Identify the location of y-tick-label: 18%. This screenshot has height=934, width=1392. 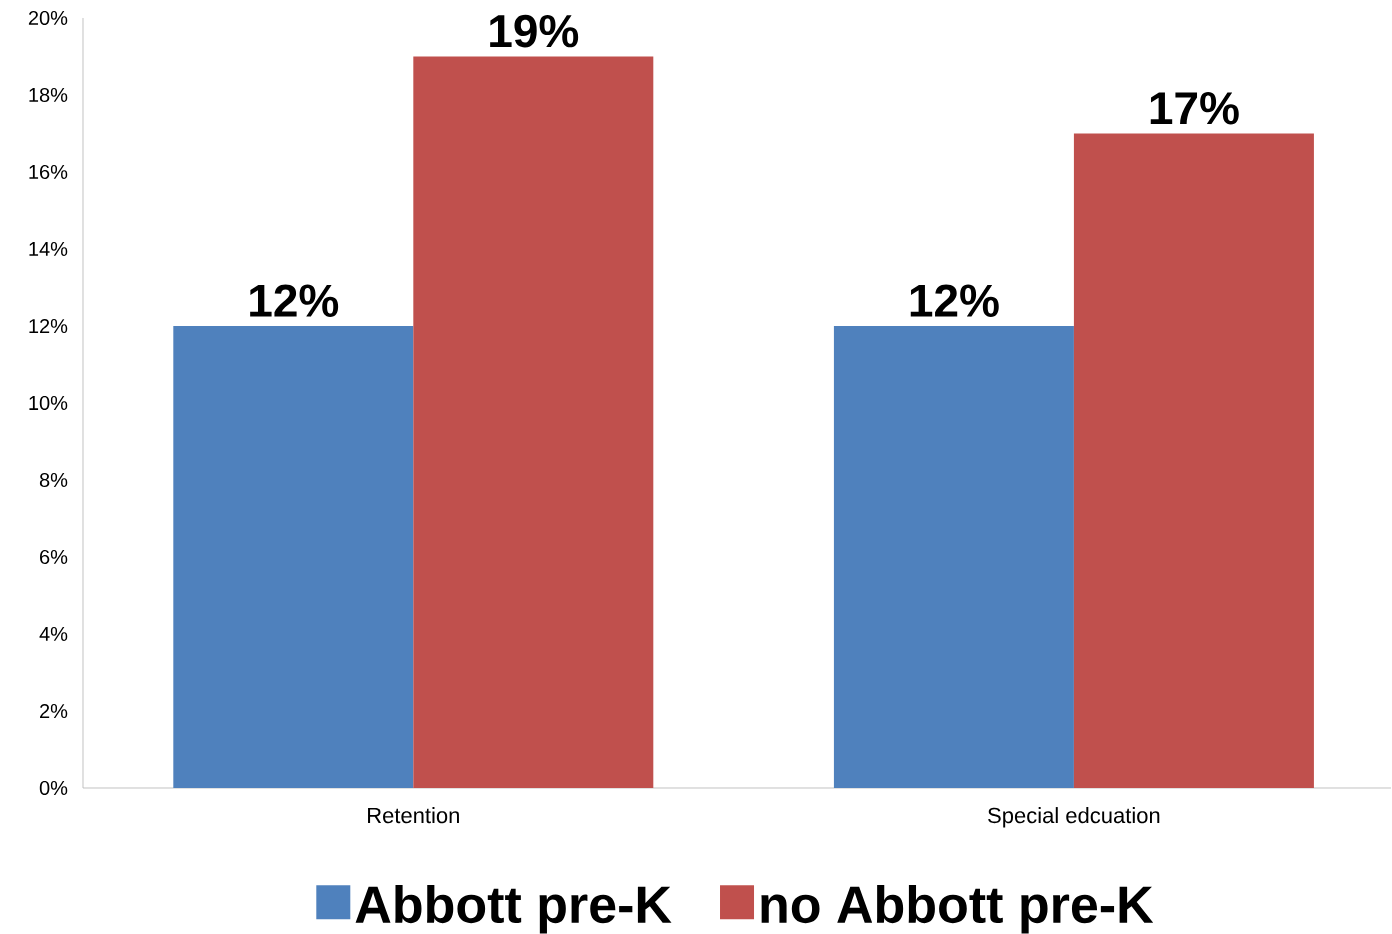
(48, 95).